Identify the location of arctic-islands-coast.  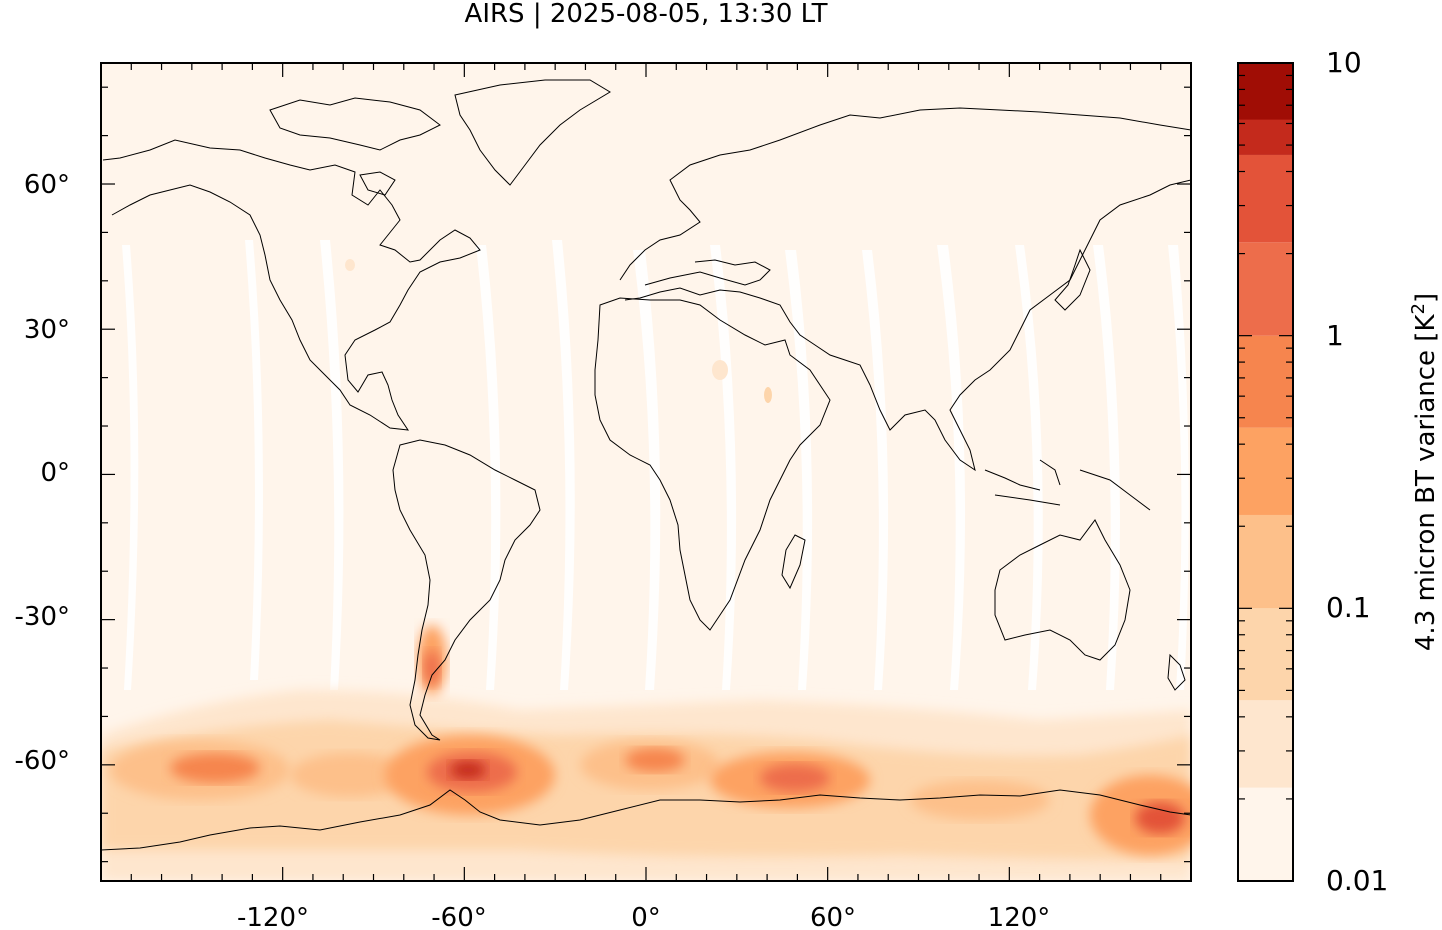
(355, 146).